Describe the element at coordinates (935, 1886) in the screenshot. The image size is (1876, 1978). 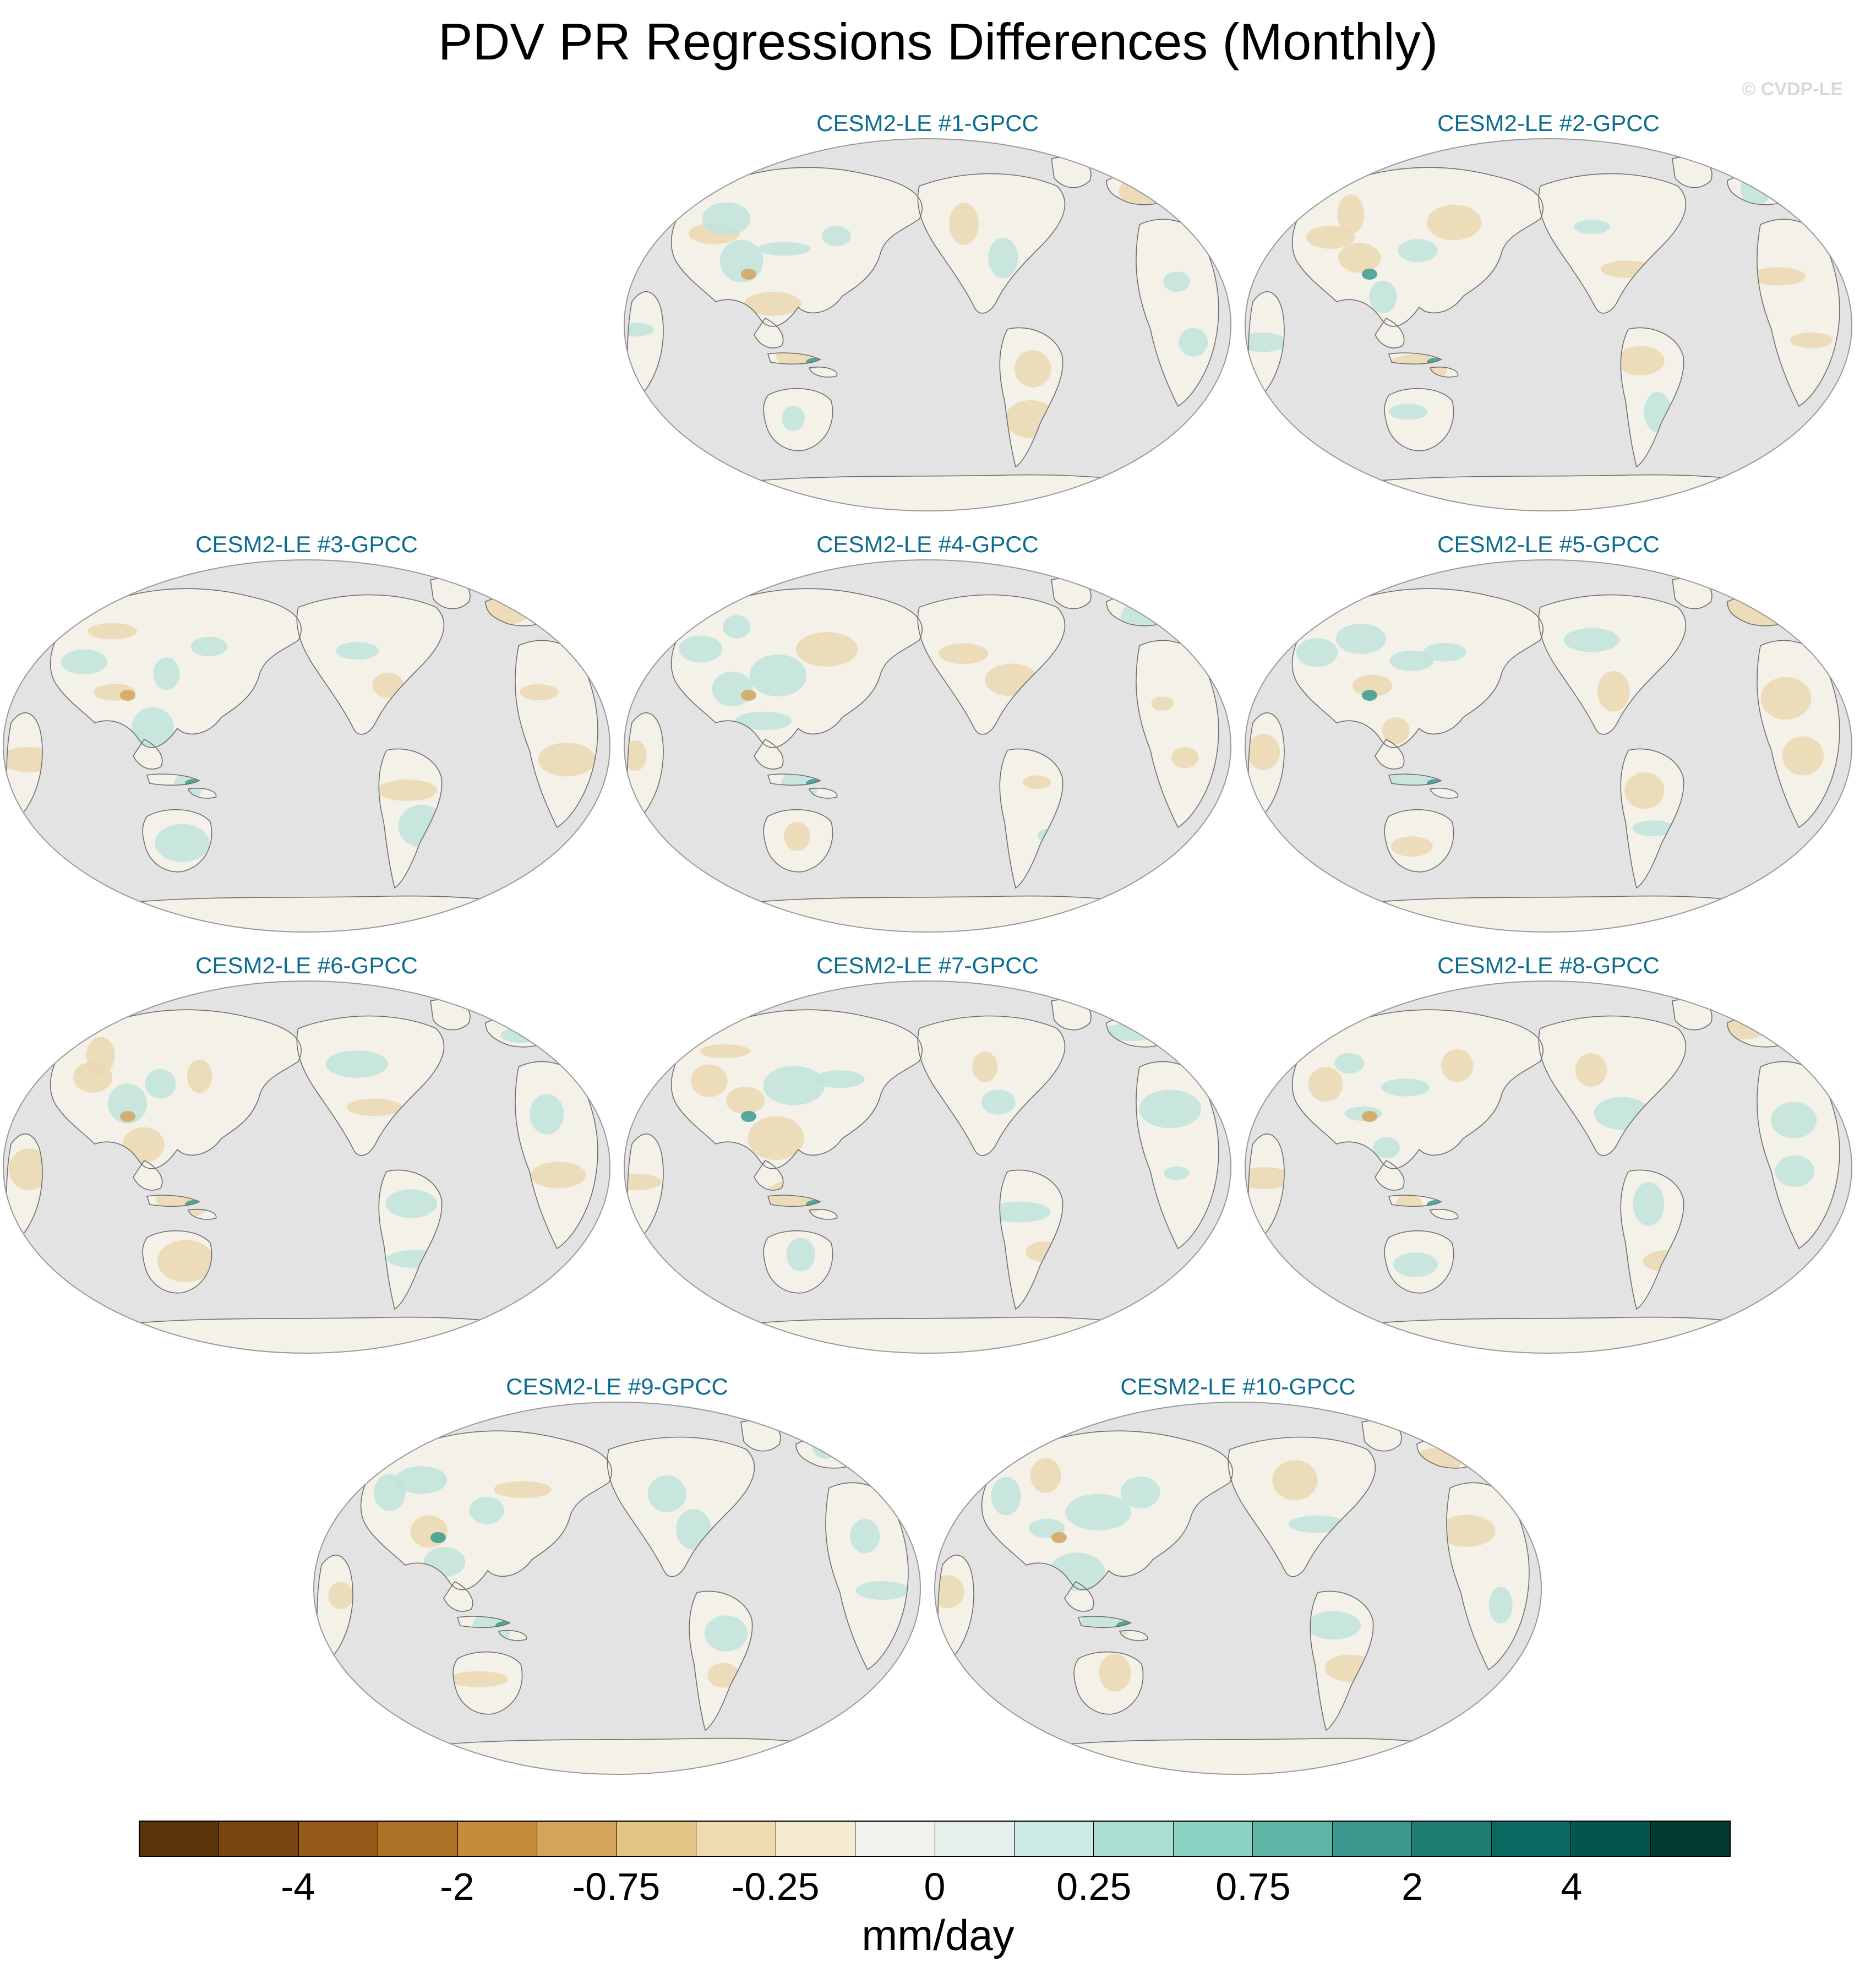
I see `colorbar-tick-label: 0` at that location.